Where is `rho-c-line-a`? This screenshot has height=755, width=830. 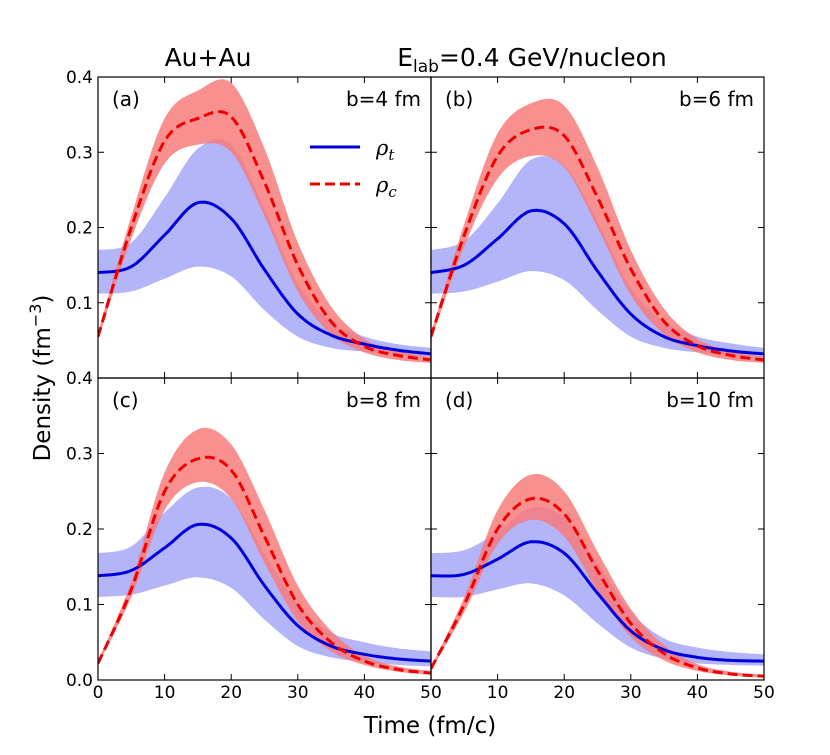 rho-c-line-a is located at coordinates (264, 236).